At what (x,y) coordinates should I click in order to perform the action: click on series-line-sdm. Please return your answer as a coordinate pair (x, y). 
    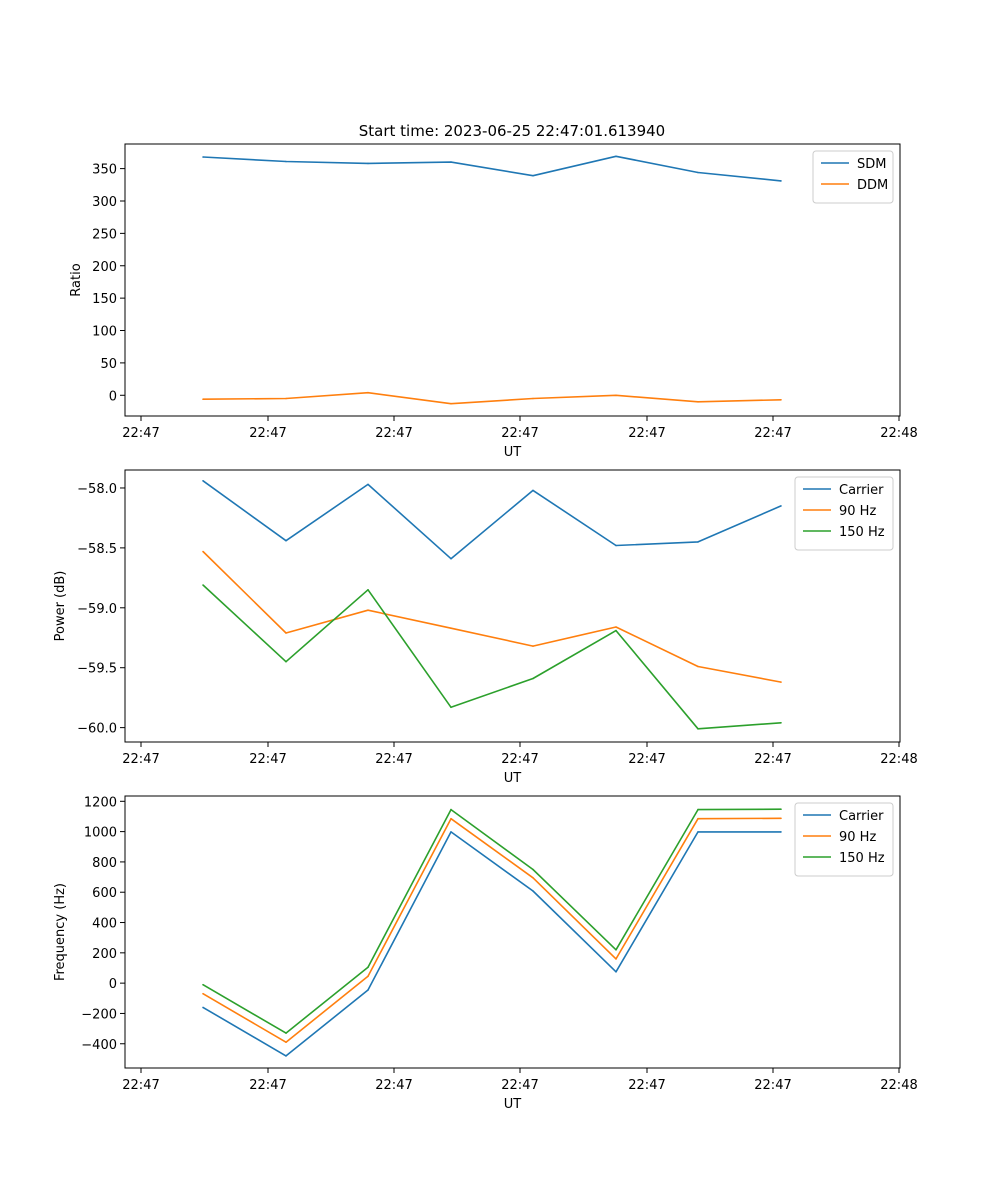
    Looking at the image, I should click on (492, 168).